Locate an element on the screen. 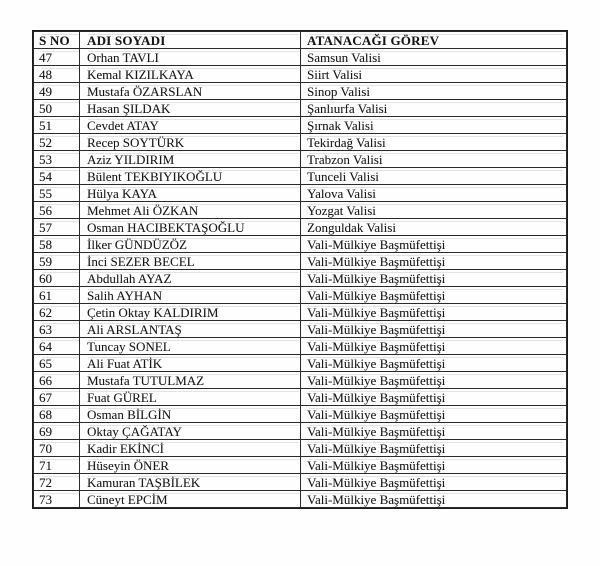  cell-name: İnci SEZER BECEL is located at coordinates (190, 261).